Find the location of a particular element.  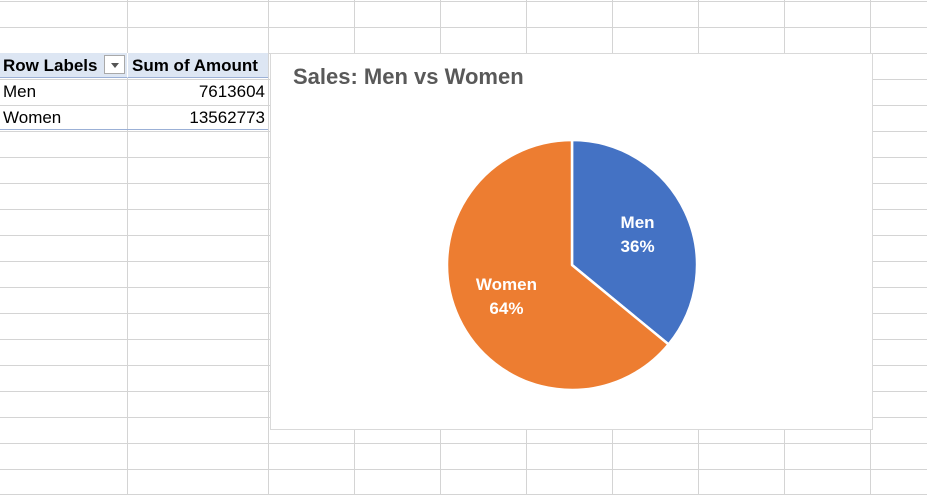

pivot-row-value-text: 7613604 is located at coordinates (231, 91).